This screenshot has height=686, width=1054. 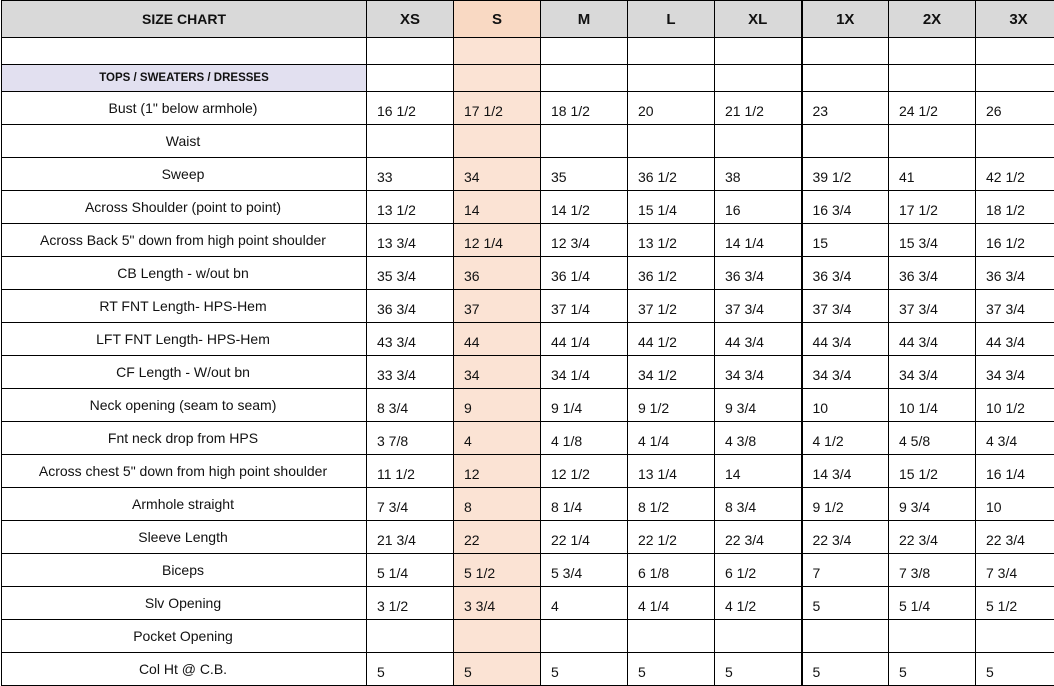 What do you see at coordinates (410, 108) in the screenshot?
I see `value-cell-xs: 16 1/2` at bounding box center [410, 108].